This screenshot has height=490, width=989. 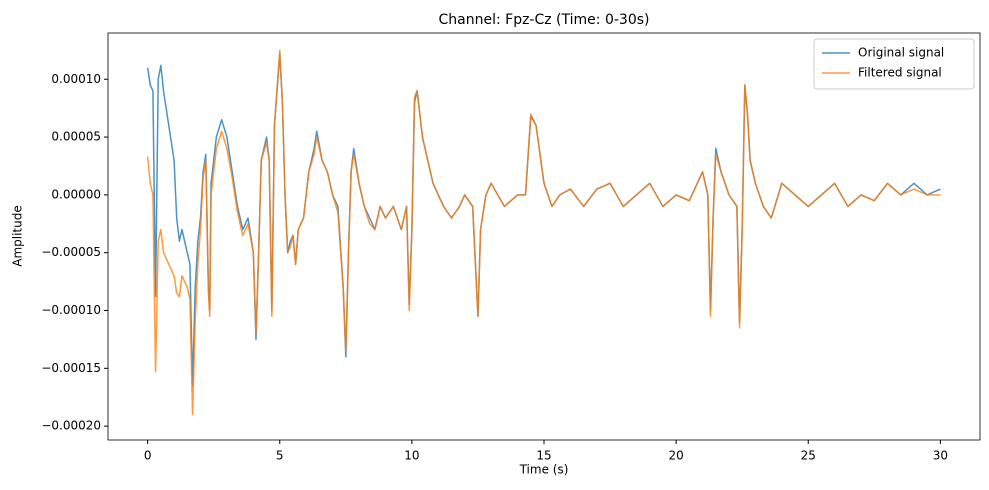 I want to click on x-tick-label: 25, so click(x=808, y=456).